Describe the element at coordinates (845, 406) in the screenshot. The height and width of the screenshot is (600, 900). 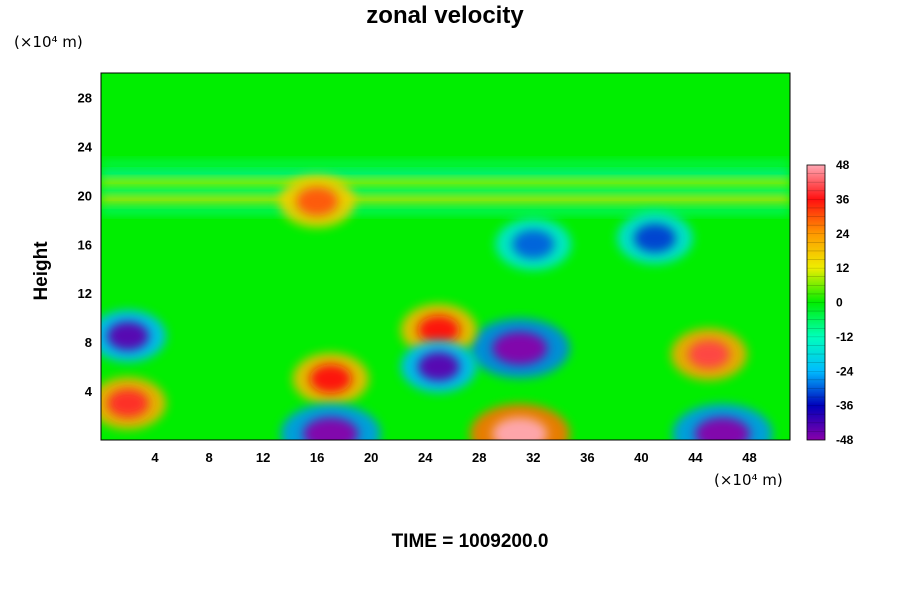
I see `colorbar-tick-label: -36` at that location.